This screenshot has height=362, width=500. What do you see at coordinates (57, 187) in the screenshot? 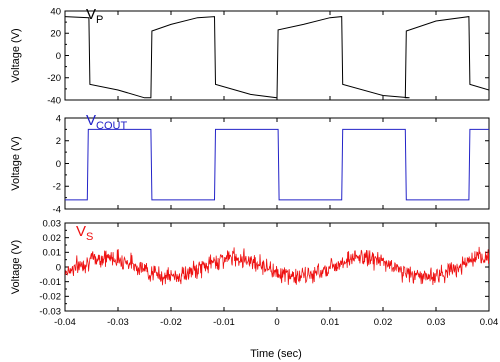
I see `y-tick-label: -2` at bounding box center [57, 187].